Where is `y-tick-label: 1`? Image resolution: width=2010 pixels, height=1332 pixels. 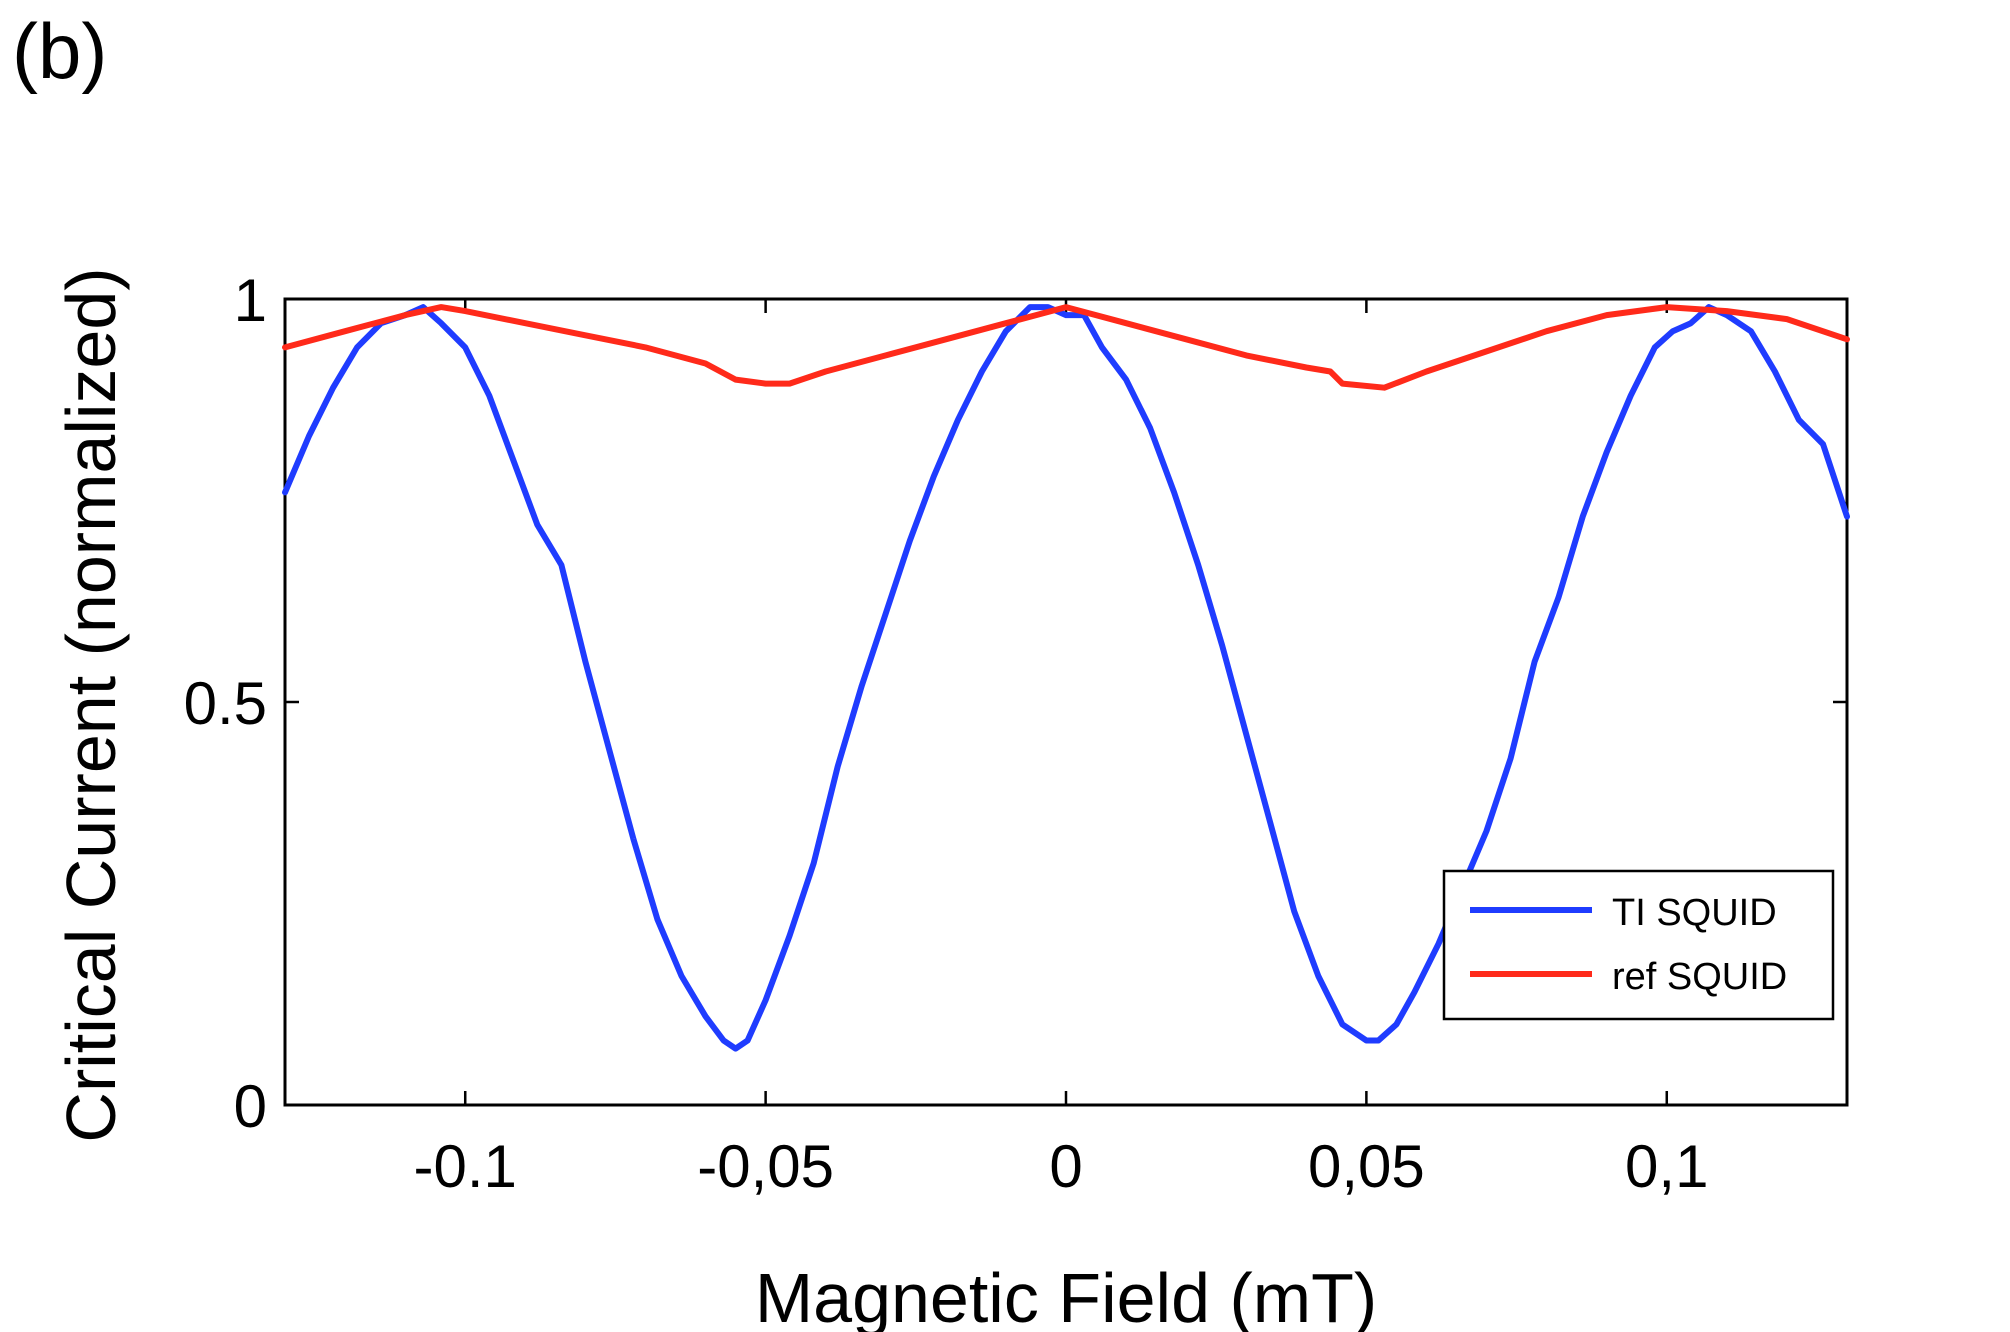
y-tick-label: 1 is located at coordinates (250, 300).